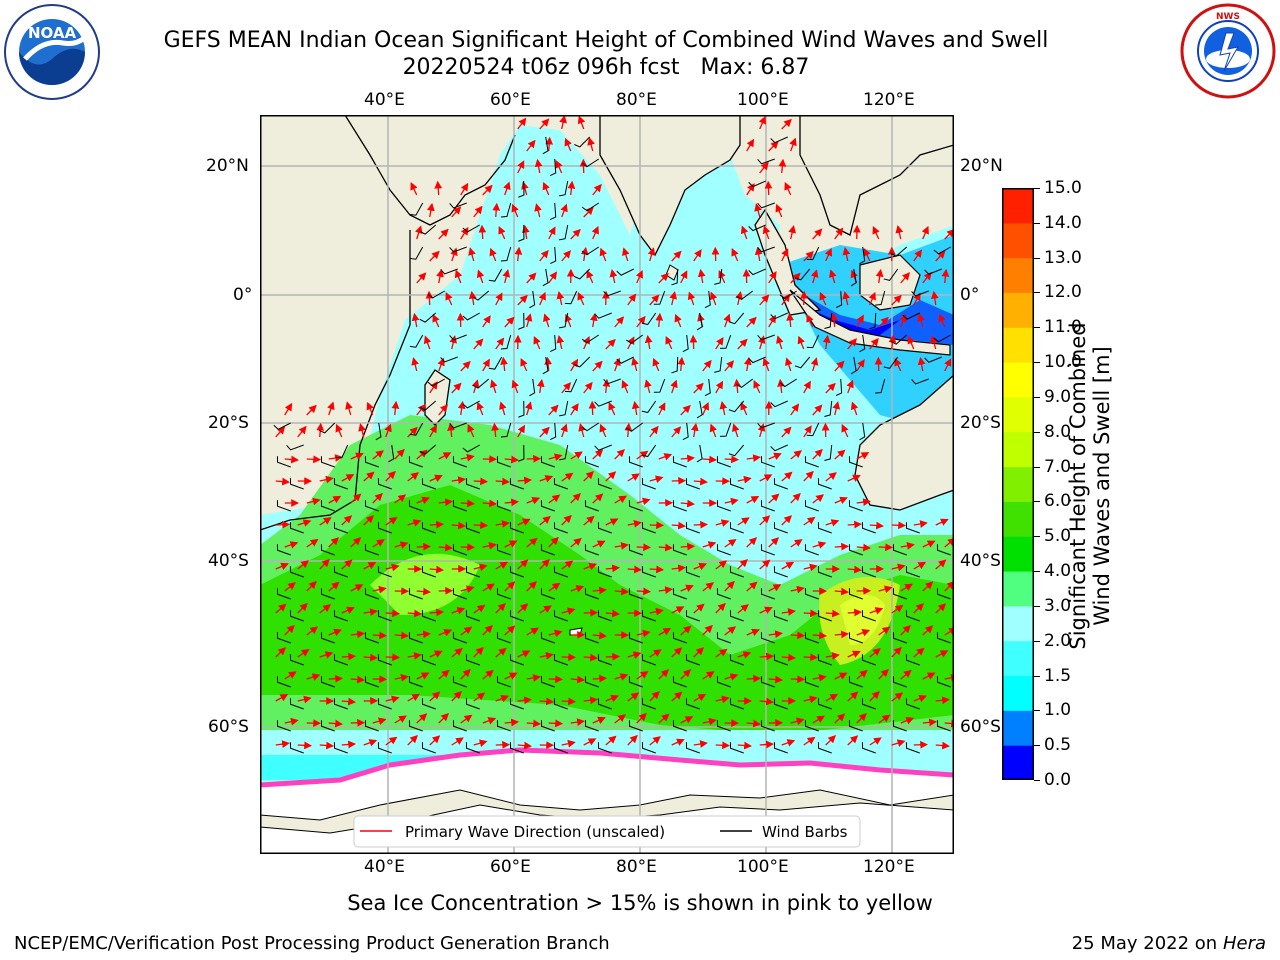  What do you see at coordinates (541, 67) in the screenshot?
I see `forecast-time: 20220524 t06z 096h fcst` at bounding box center [541, 67].